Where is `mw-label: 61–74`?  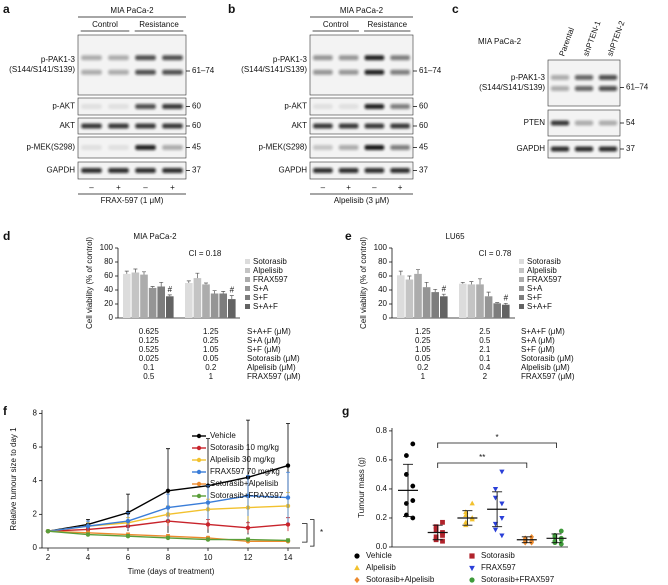
mw-label: 61–74 is located at coordinates (203, 70).